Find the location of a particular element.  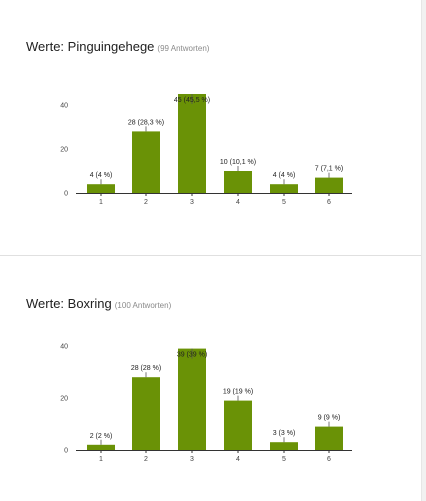

chart-title: Werte: Pinguingehege is located at coordinates (90, 46).